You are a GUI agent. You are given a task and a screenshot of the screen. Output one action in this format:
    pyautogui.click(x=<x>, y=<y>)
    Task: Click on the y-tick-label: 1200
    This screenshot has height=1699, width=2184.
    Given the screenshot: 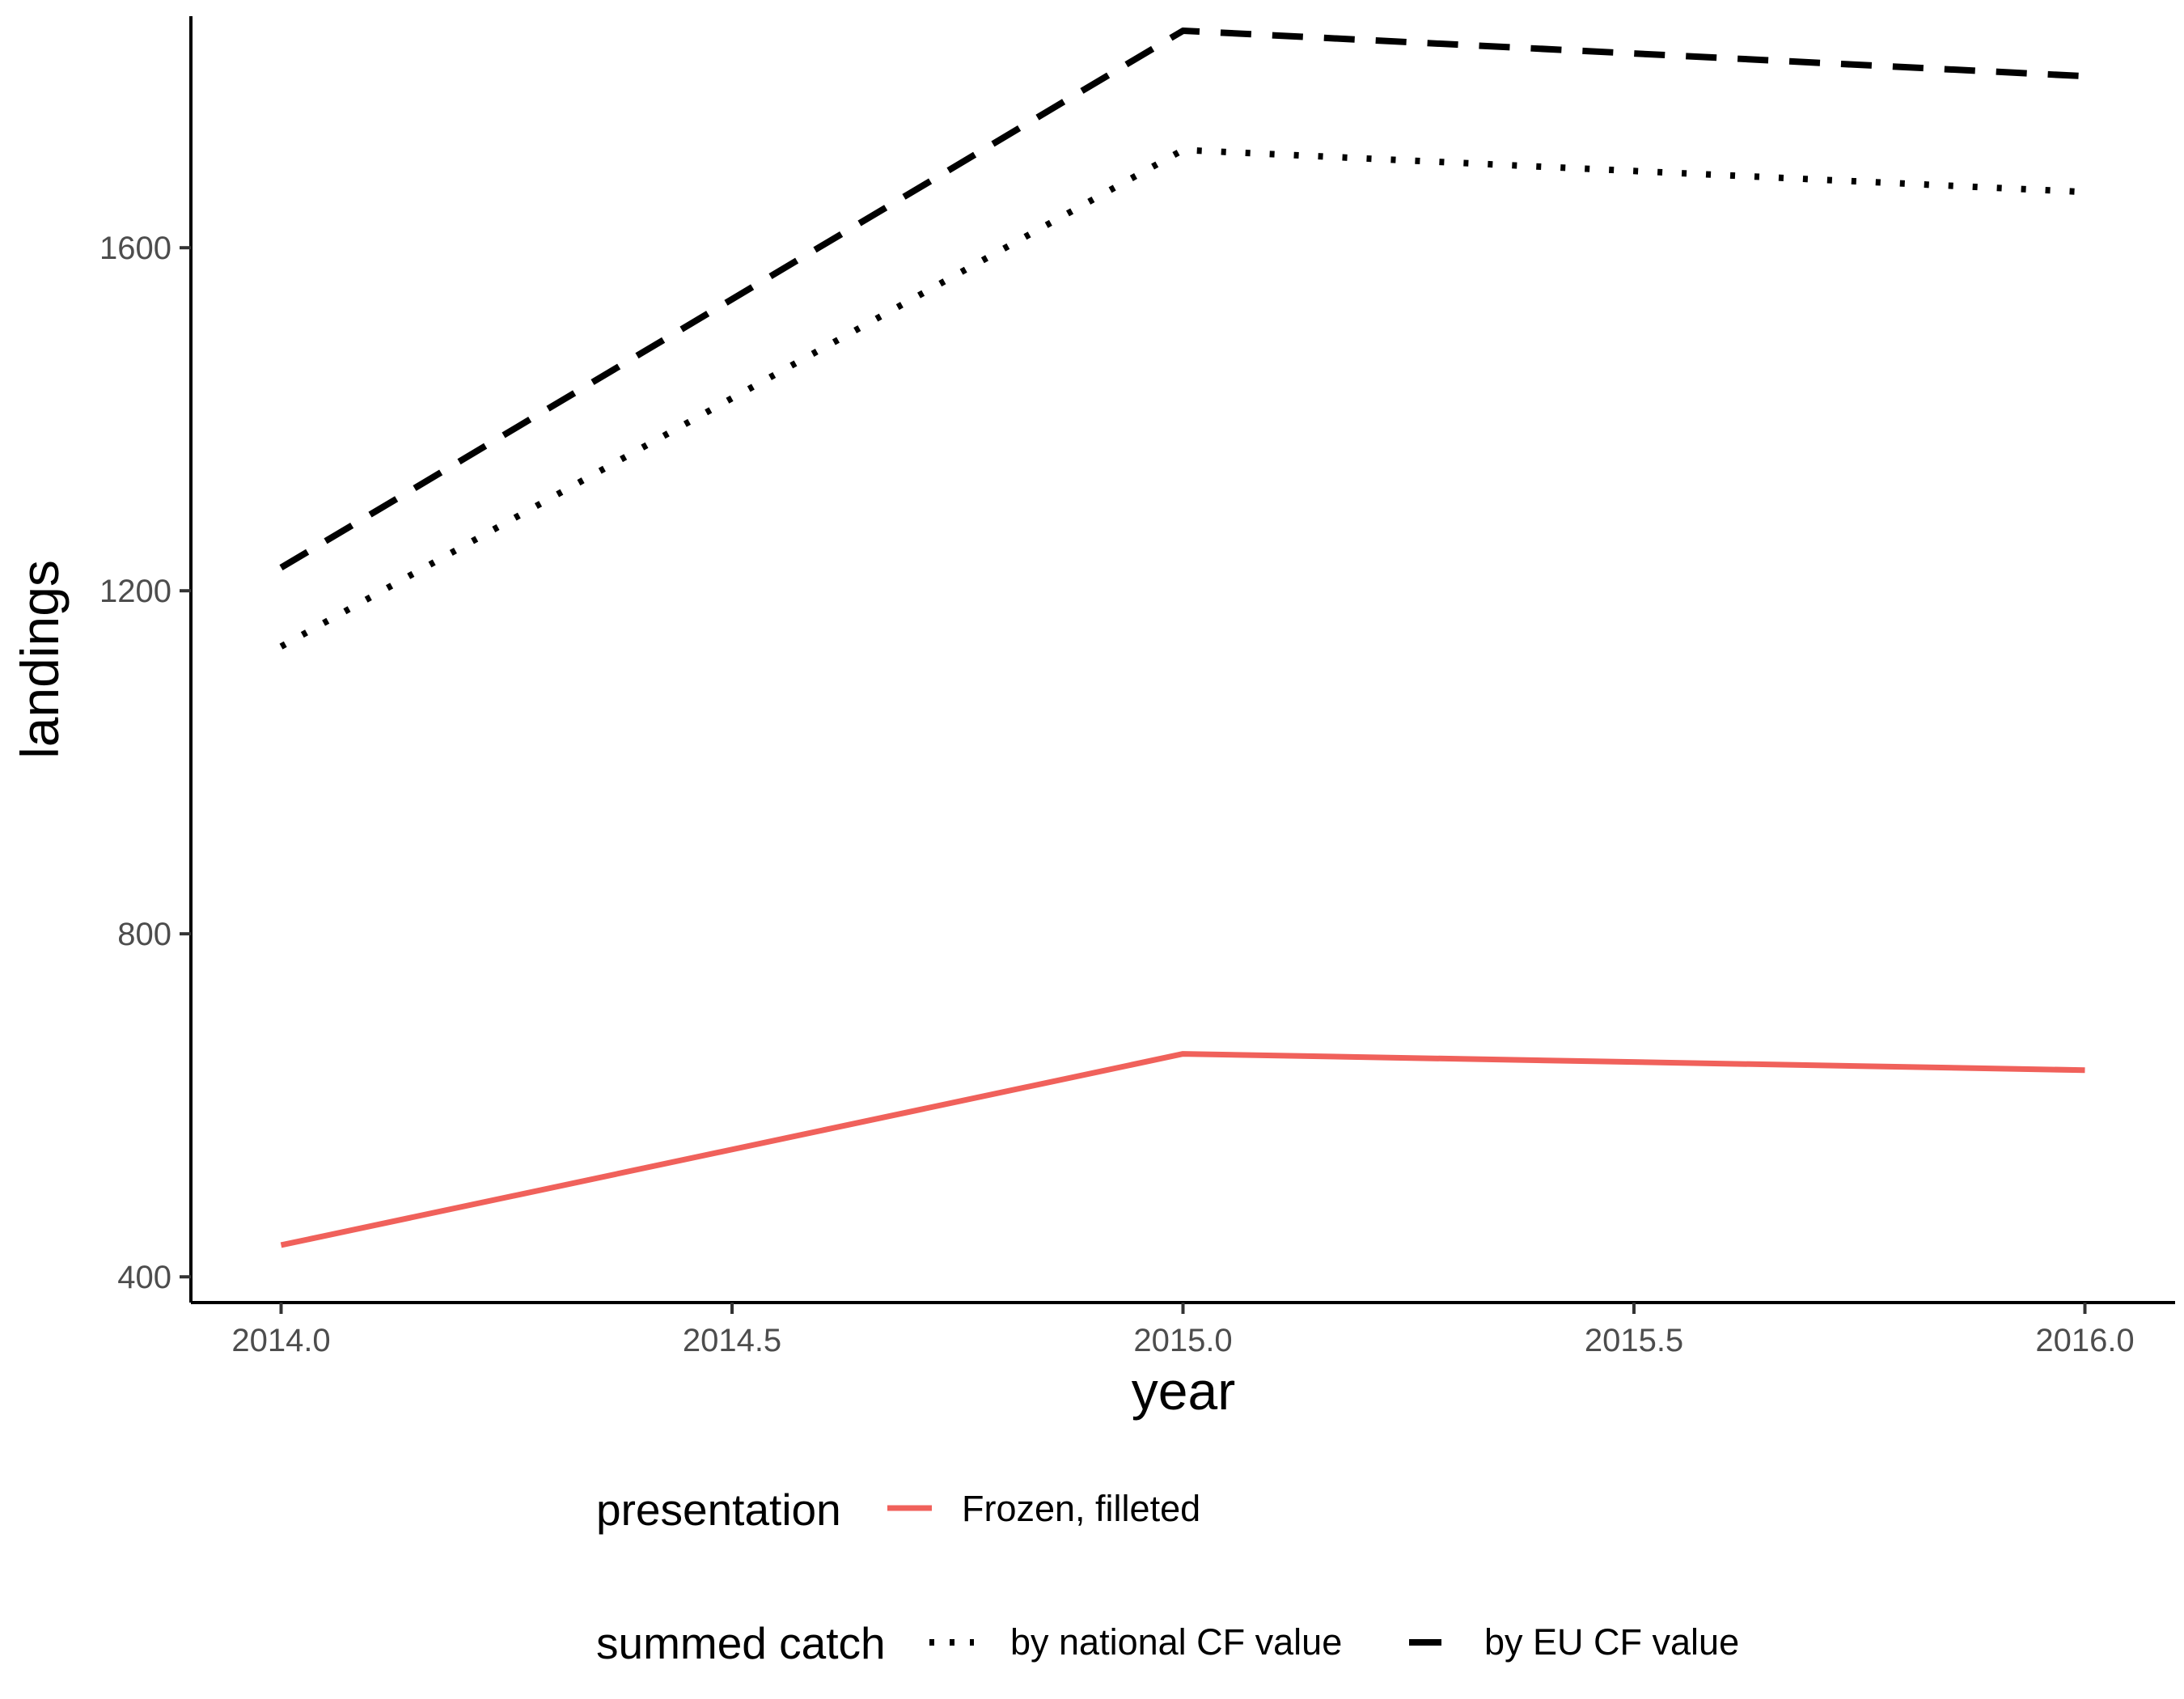 What is the action you would take?
    pyautogui.click(x=135, y=591)
    